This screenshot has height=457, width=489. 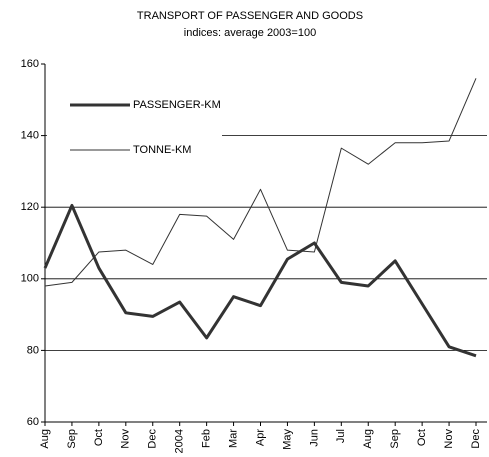 I want to click on y-tick-label: 80, so click(x=33, y=350).